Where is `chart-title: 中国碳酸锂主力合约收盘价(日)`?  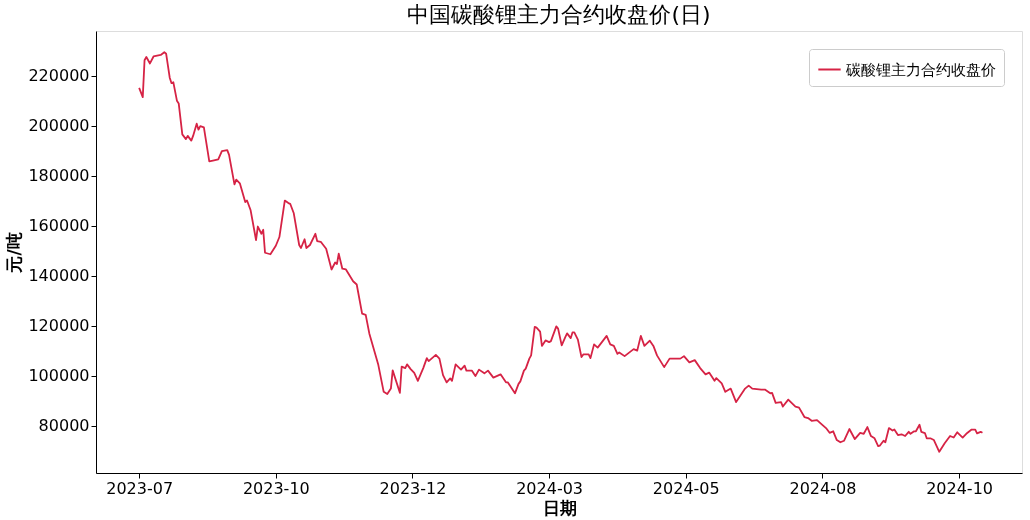
chart-title: 中国碳酸锂主力合约收盘价(日) is located at coordinates (559, 14).